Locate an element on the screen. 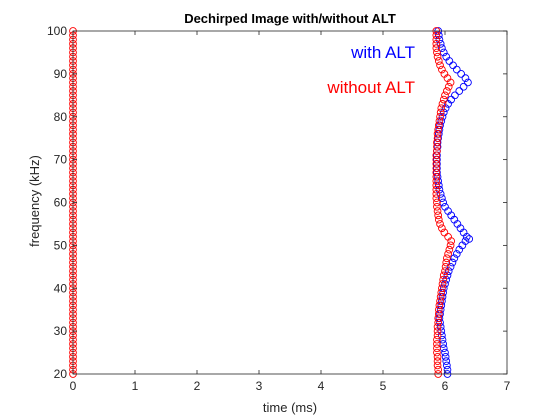  y-tick-label: 100 is located at coordinates (57, 31).